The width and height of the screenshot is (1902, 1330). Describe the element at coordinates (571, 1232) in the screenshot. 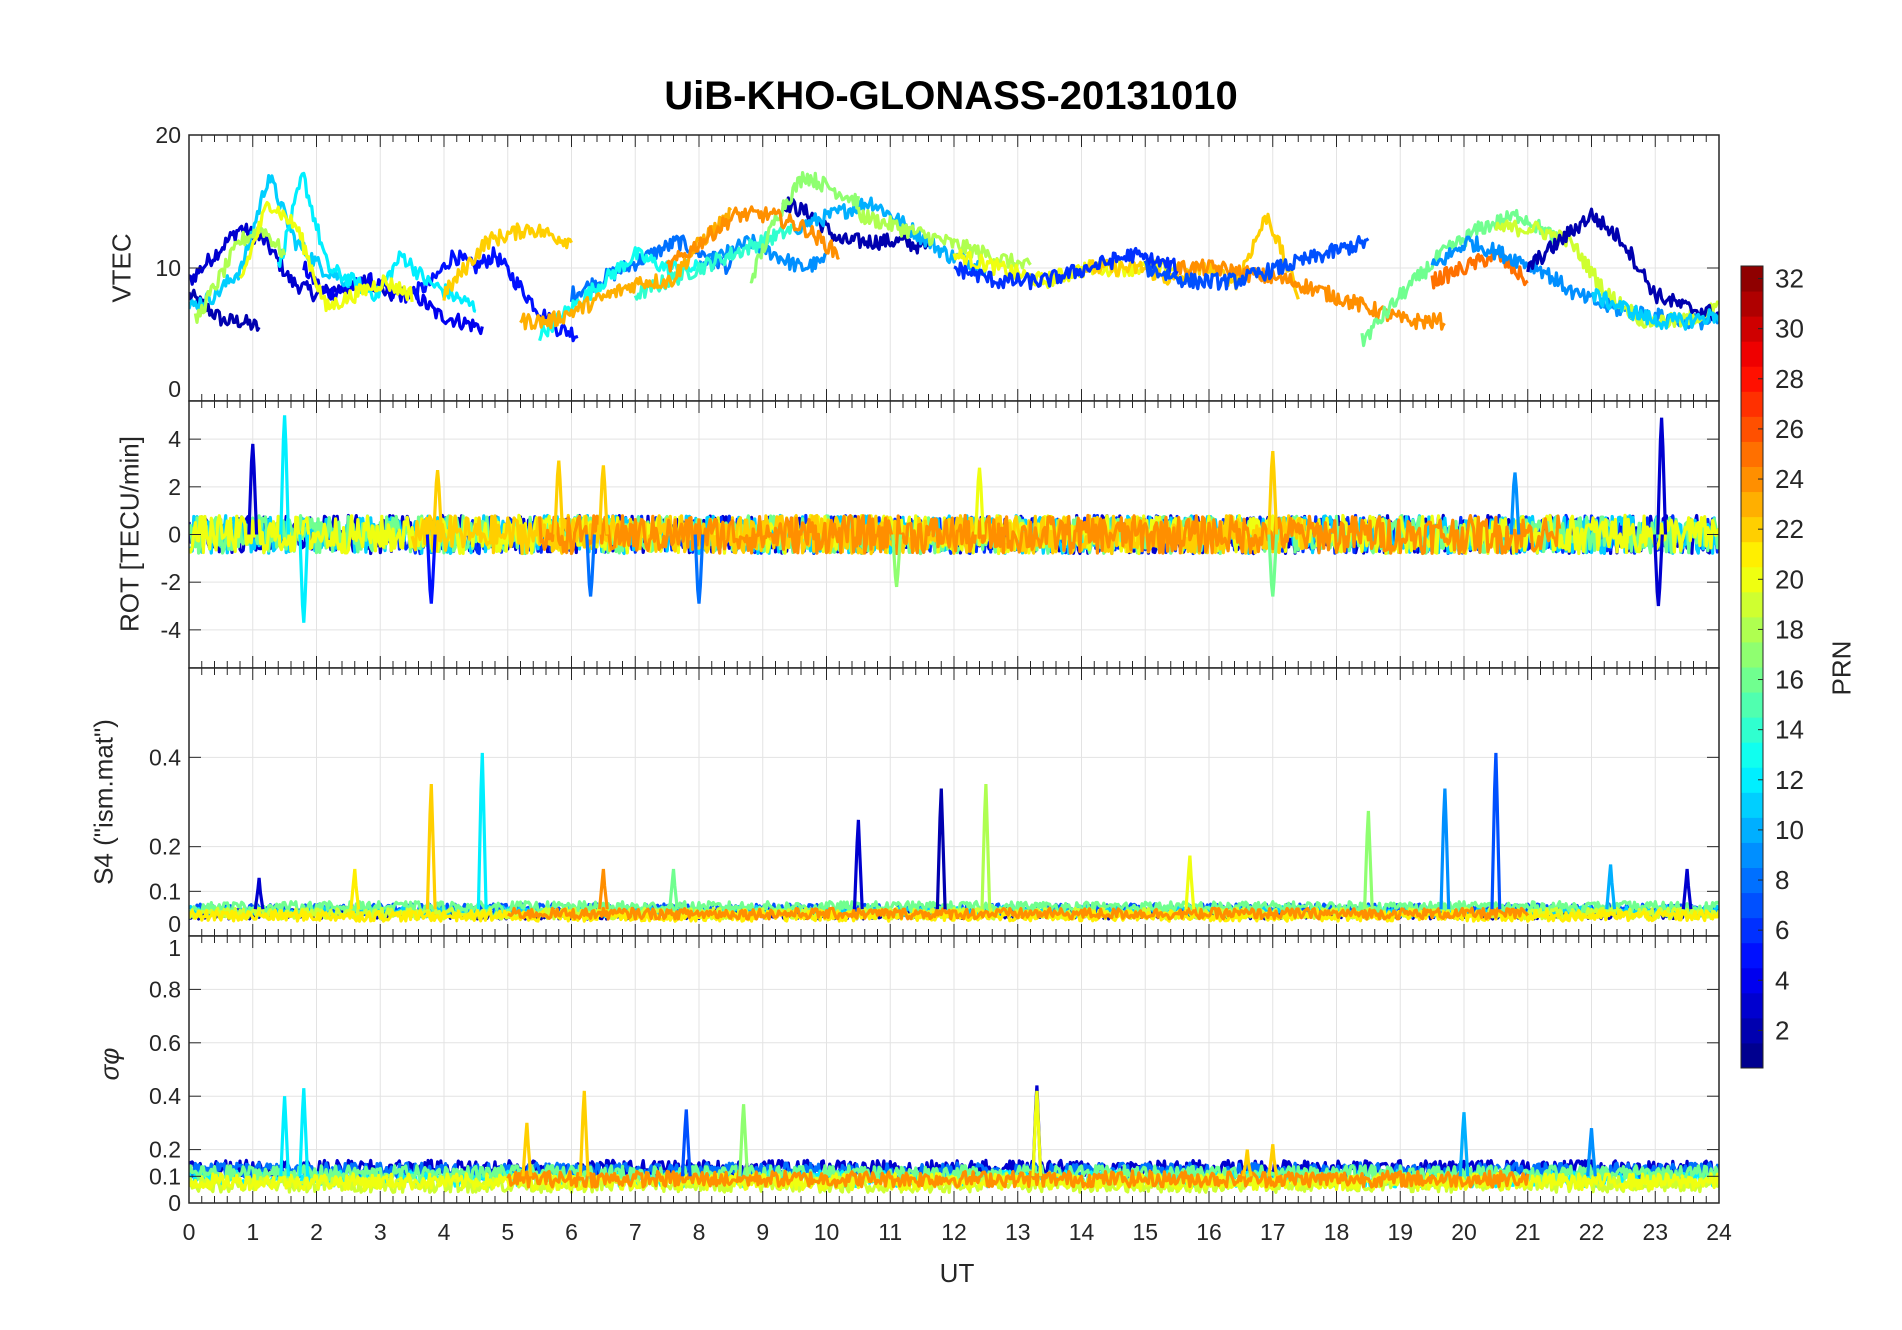

I see `x-tick-label: 6` at that location.